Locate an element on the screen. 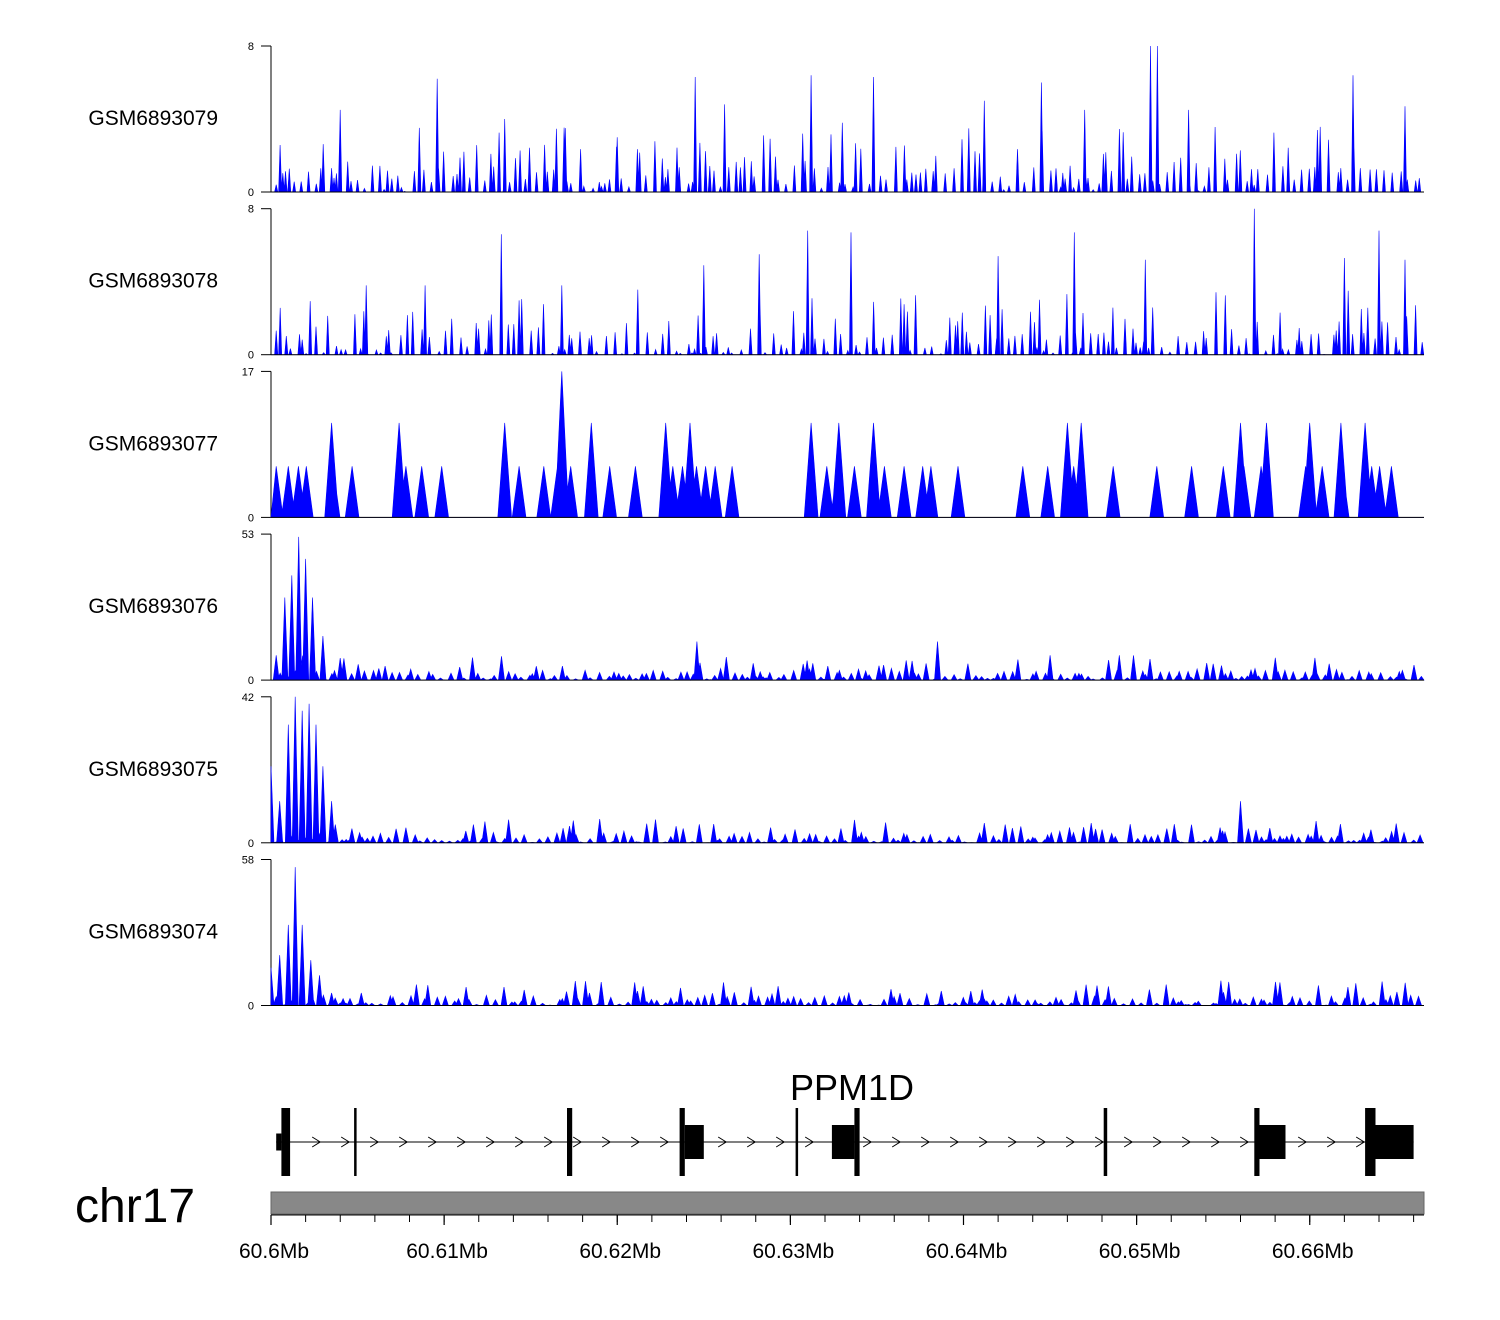 The image size is (1500, 1320). chromosome-ideogram: chr17 is located at coordinates (750, 1206).